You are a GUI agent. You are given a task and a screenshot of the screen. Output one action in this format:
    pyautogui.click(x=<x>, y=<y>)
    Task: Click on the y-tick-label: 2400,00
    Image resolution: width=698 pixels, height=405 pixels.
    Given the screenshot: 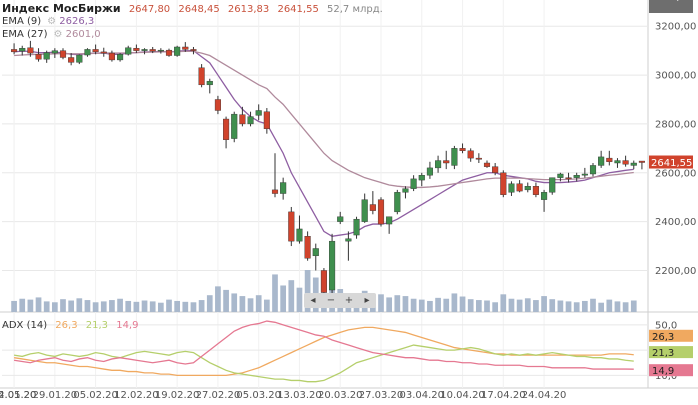 What is the action you would take?
    pyautogui.click(x=675, y=222)
    